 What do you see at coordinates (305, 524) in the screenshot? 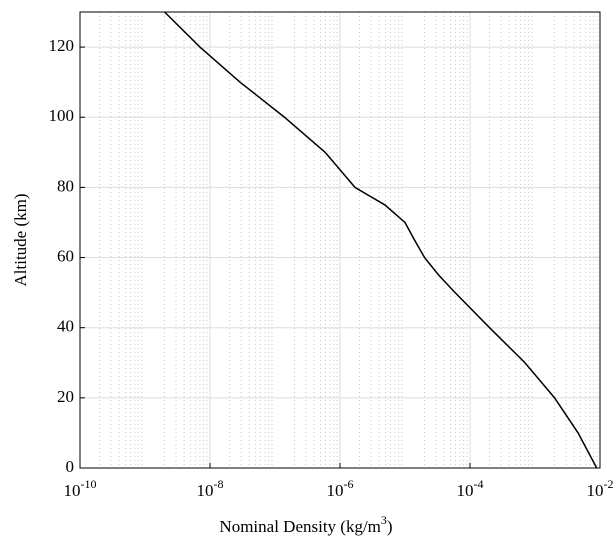
I see `x-axis-label: Nominal Density (kg/m3)` at bounding box center [305, 524].